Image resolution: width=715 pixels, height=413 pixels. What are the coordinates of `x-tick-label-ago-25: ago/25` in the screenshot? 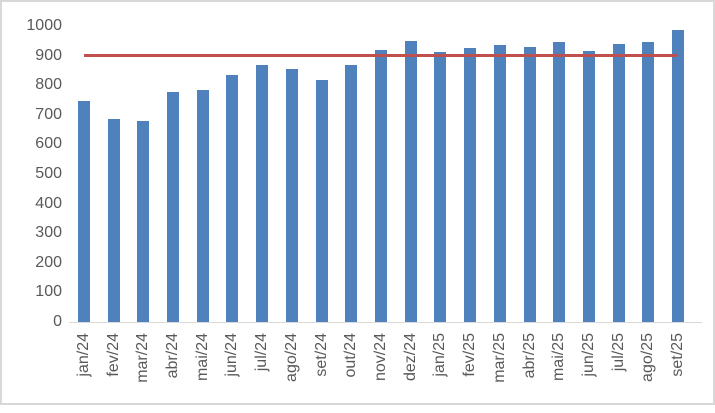 It's located at (648, 357).